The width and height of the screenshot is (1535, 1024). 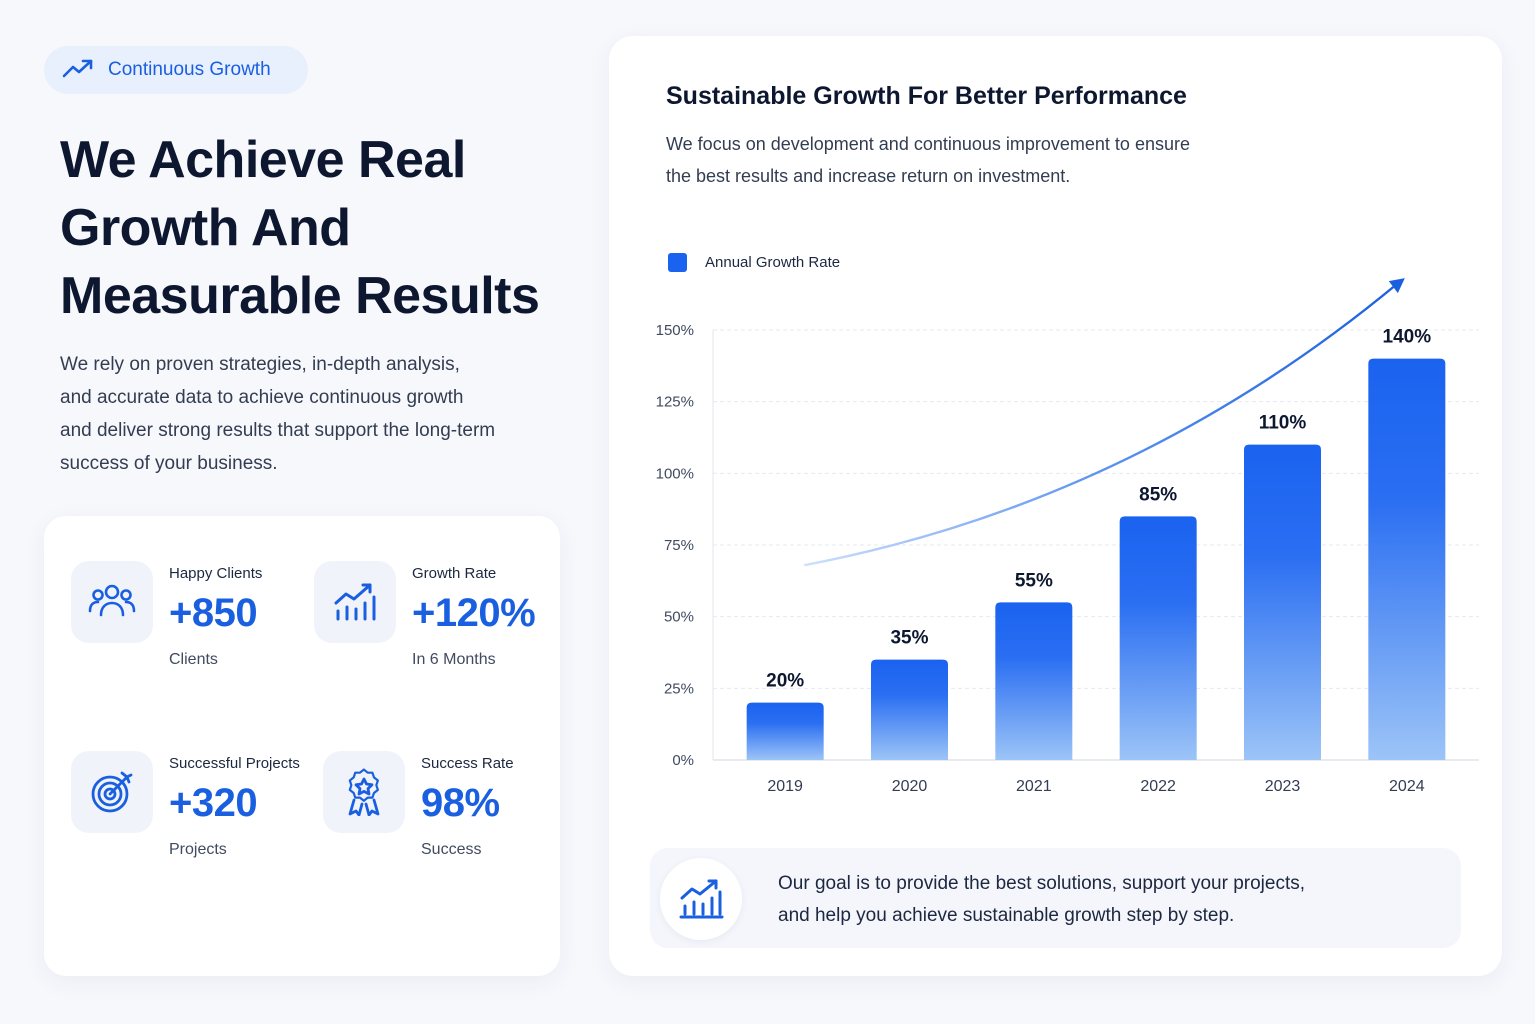 I want to click on stat-label: Successful Projects, so click(x=234, y=763).